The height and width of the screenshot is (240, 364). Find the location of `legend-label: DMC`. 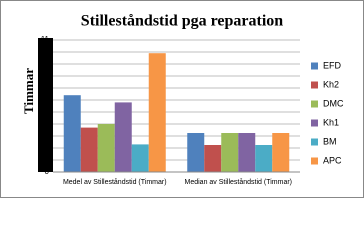

legend-label: DMC is located at coordinates (333, 103).